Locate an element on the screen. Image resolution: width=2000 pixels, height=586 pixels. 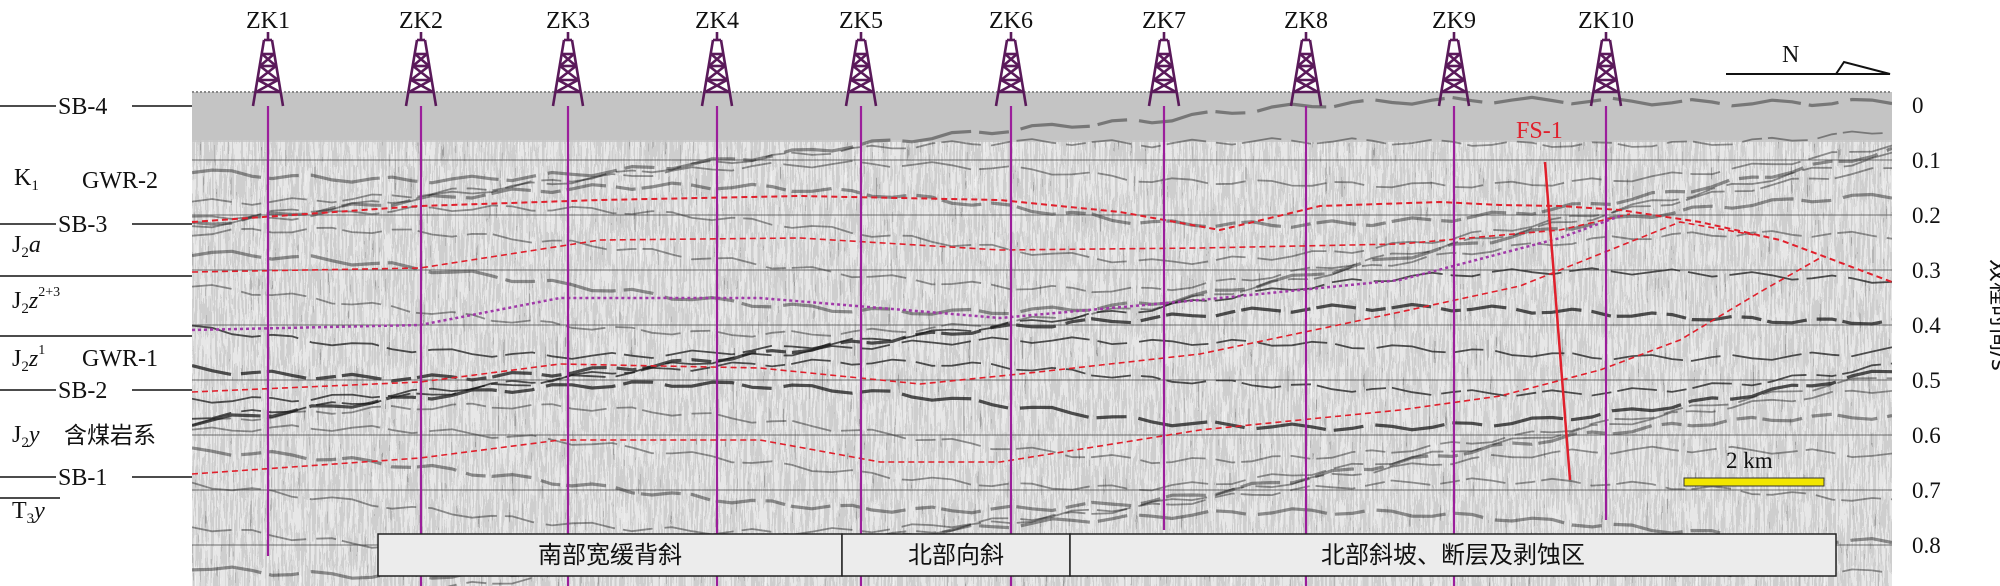
fault-line is located at coordinates (1557, 321).